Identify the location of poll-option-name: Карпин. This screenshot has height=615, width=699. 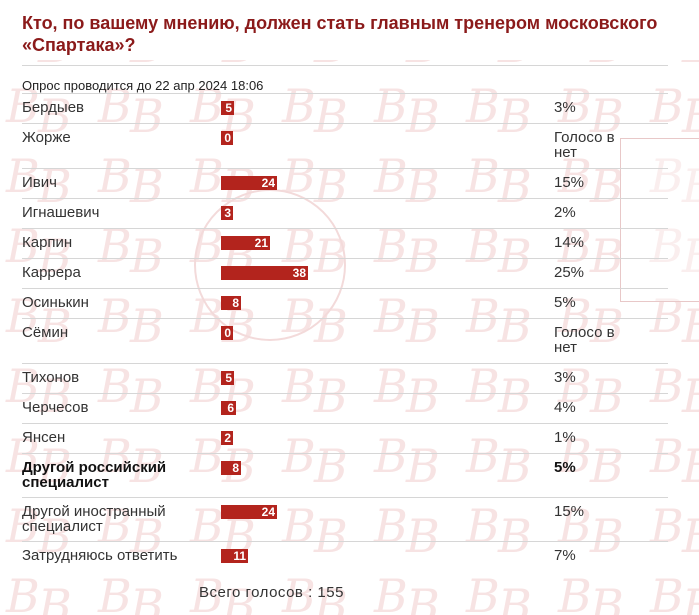
(47, 242).